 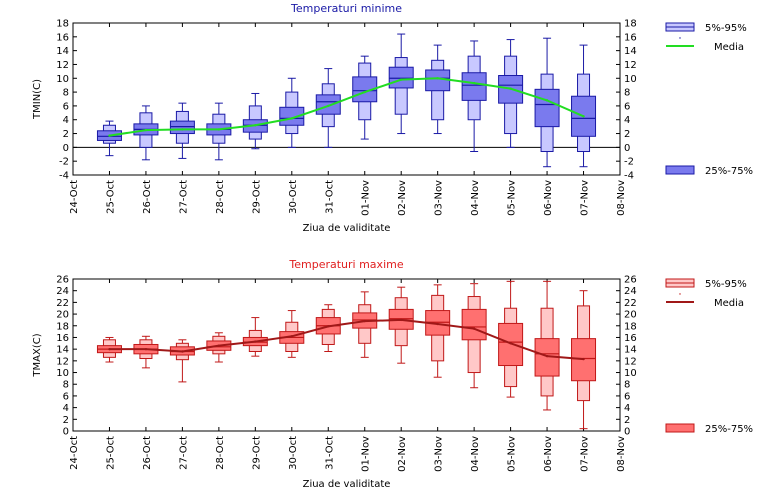 What do you see at coordinates (256, 197) in the screenshot?
I see `x-tick-label: 29-Oct` at bounding box center [256, 197].